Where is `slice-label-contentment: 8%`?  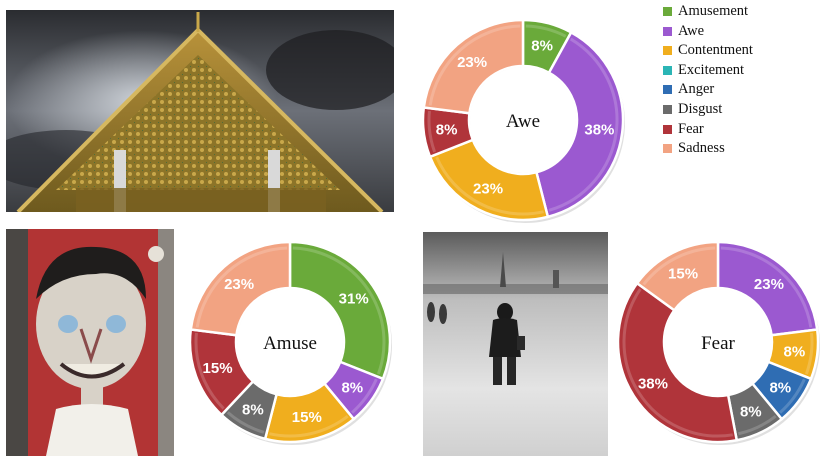
slice-label-contentment: 8% is located at coordinates (795, 352).